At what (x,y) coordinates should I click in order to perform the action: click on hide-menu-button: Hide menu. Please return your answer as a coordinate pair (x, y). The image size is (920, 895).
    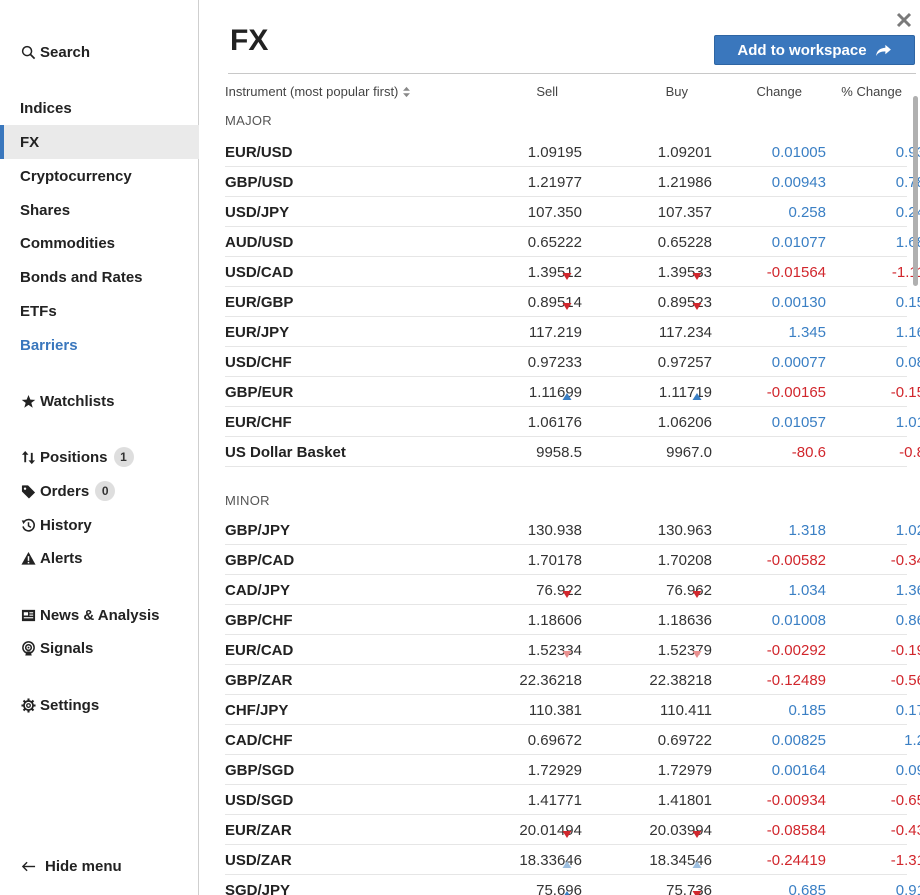
    Looking at the image, I should click on (71, 866).